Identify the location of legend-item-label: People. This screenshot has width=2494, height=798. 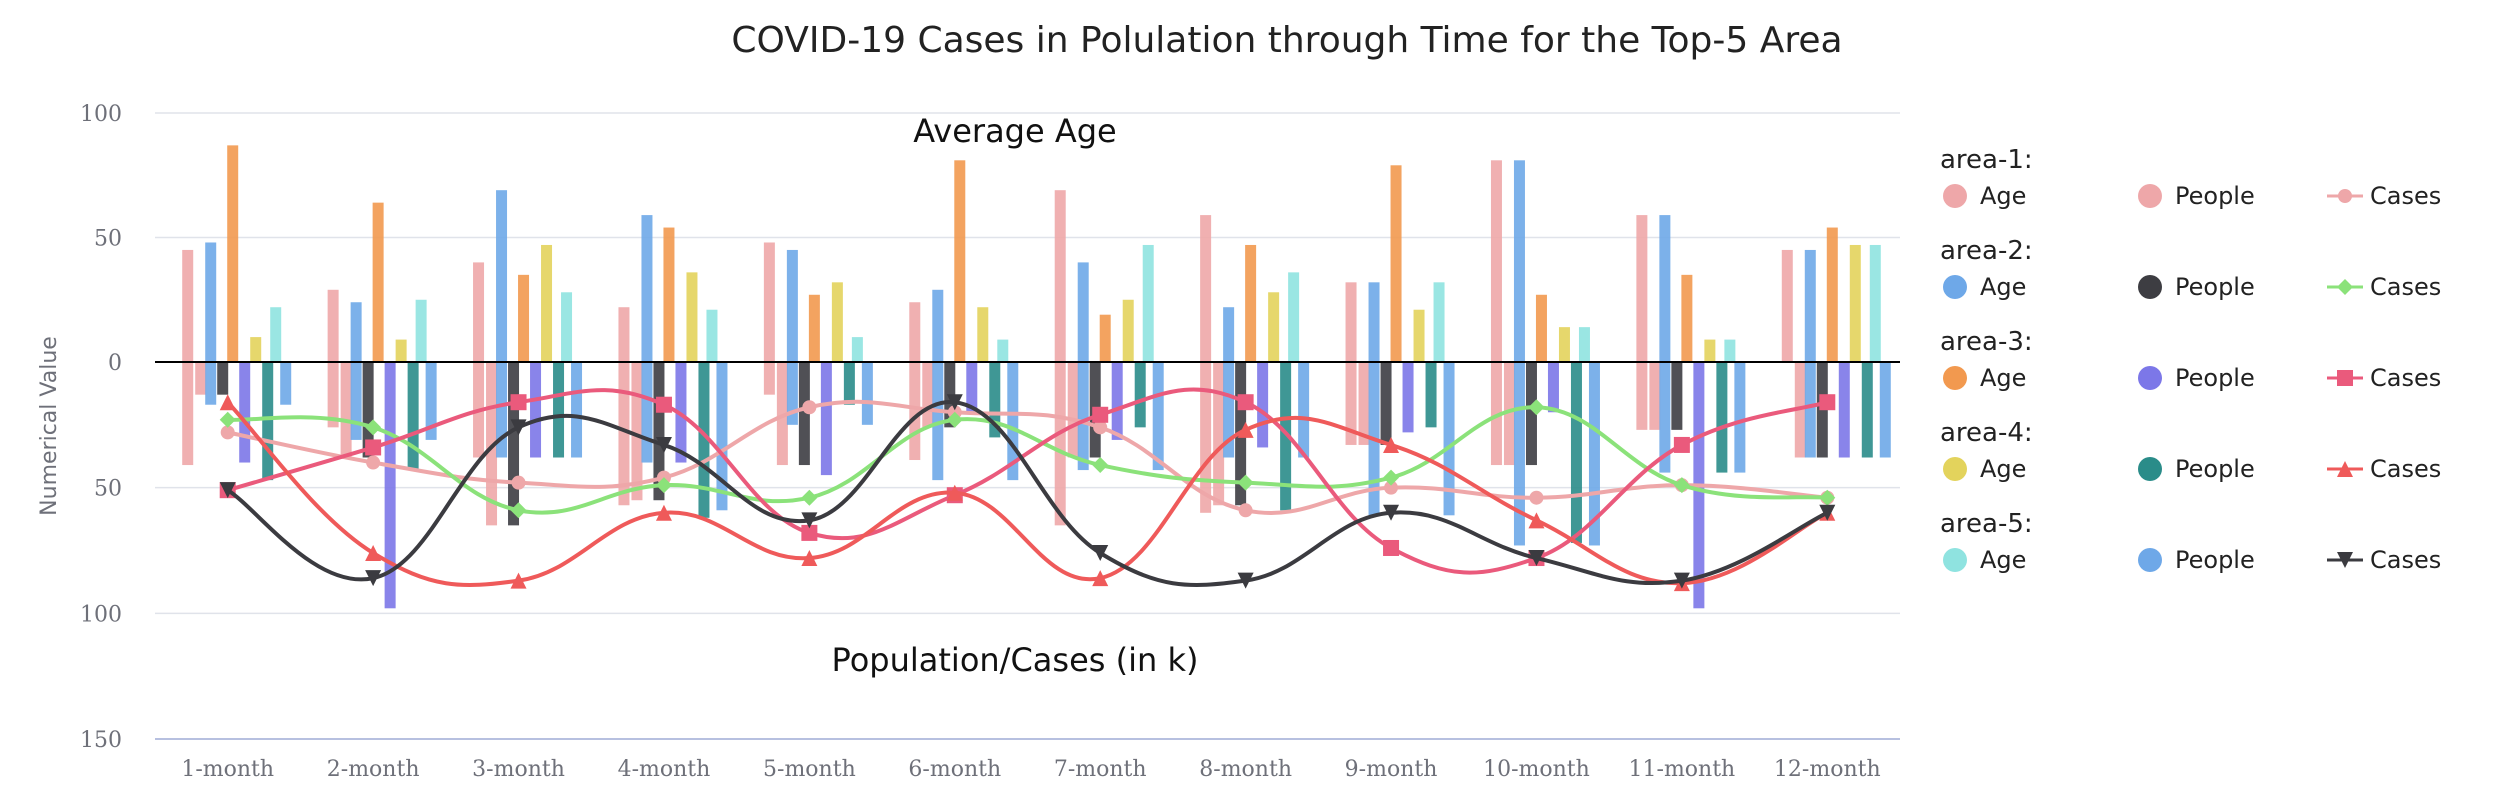
(2215, 287).